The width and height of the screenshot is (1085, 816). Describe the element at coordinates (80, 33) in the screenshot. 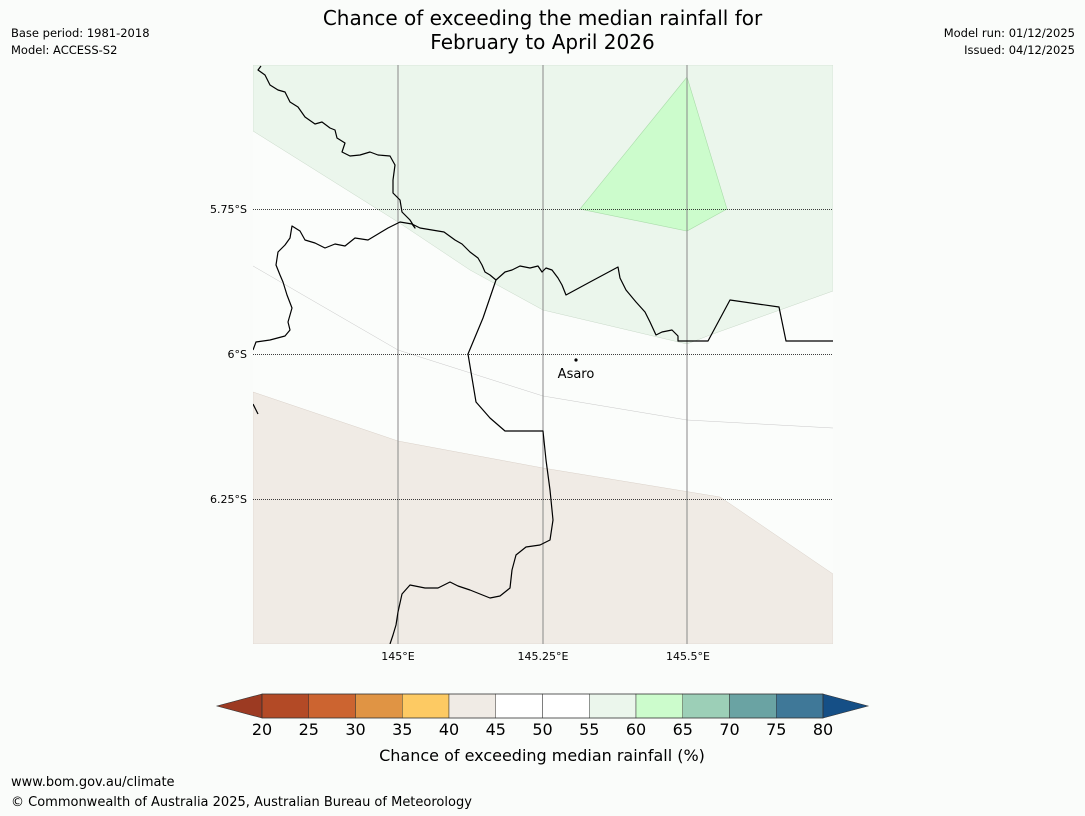

I see `base-period-text: Base period: 1981-2018` at that location.